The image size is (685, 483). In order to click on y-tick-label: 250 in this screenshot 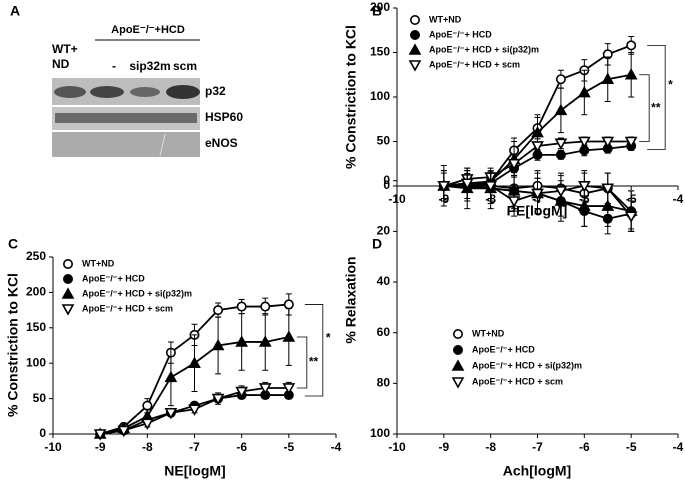, I will do `click(36, 256)`.